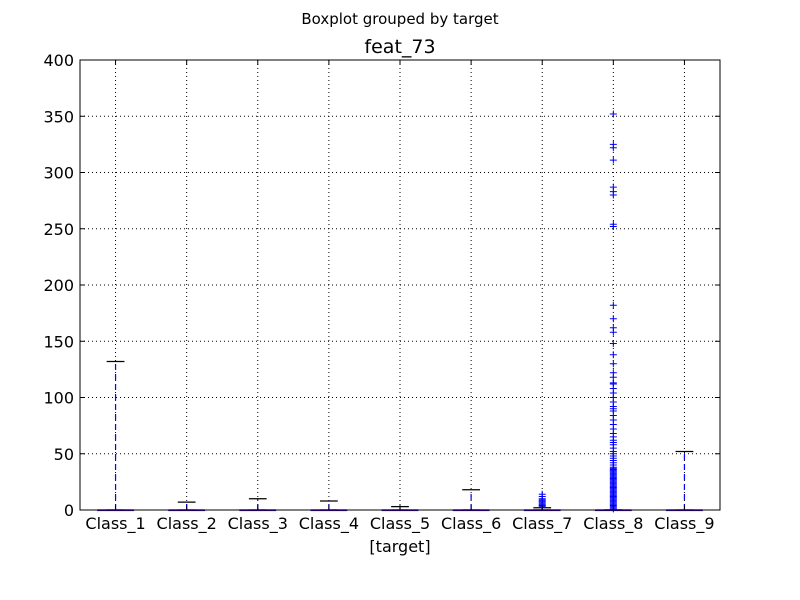 This screenshot has height=600, width=800. What do you see at coordinates (684, 524) in the screenshot?
I see `x-tick-label-class-9: Class_9` at bounding box center [684, 524].